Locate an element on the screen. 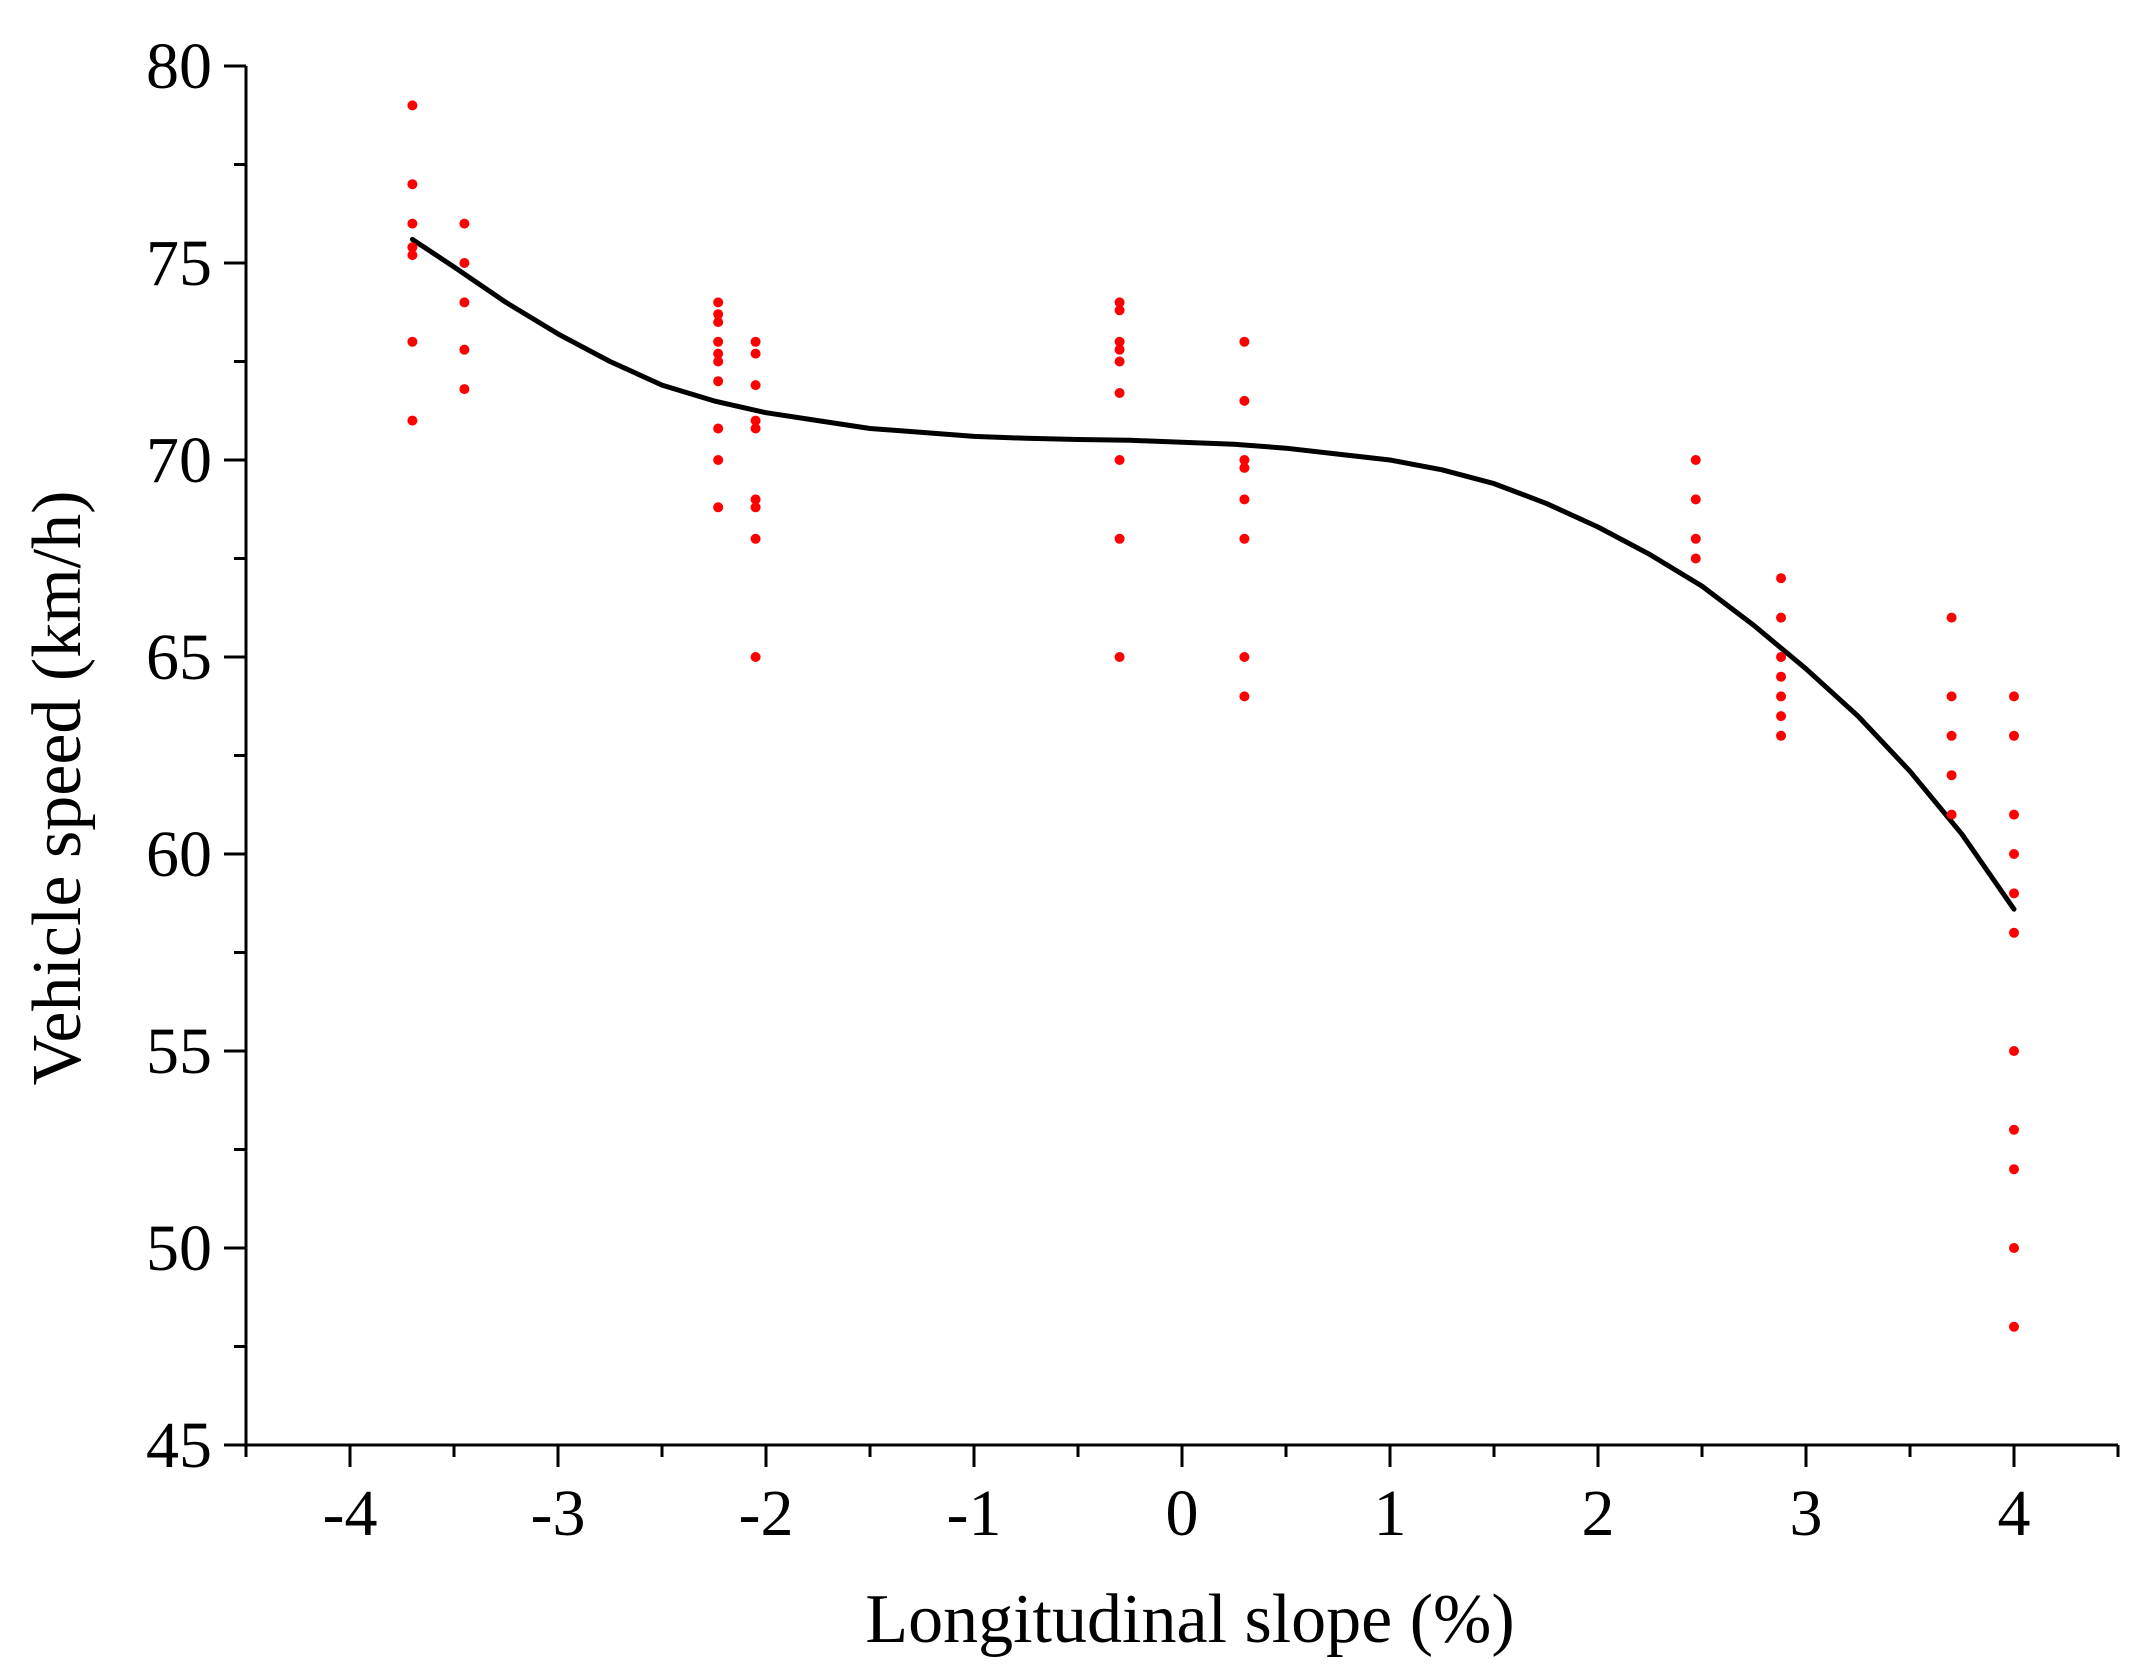 This screenshot has height=1672, width=2141. x-tick-label: -3 is located at coordinates (558, 1513).